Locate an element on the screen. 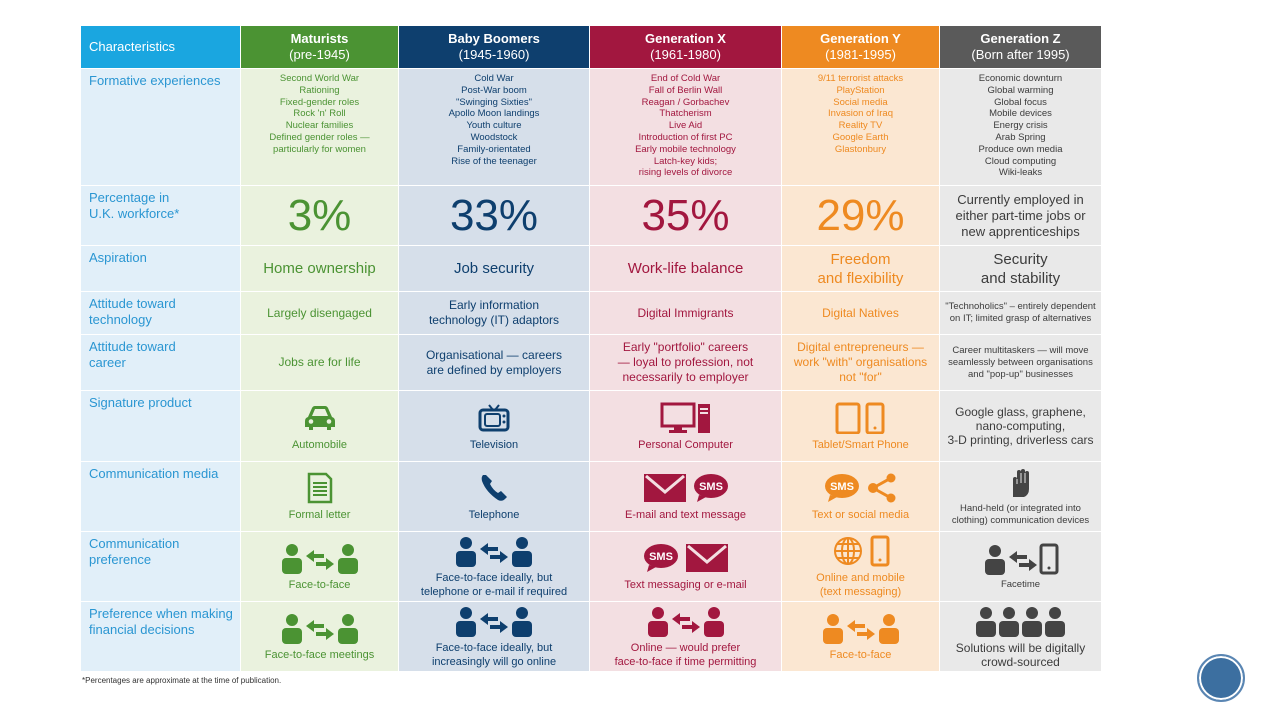 The image size is (1280, 720). text-line: Rationing is located at coordinates (319, 90).